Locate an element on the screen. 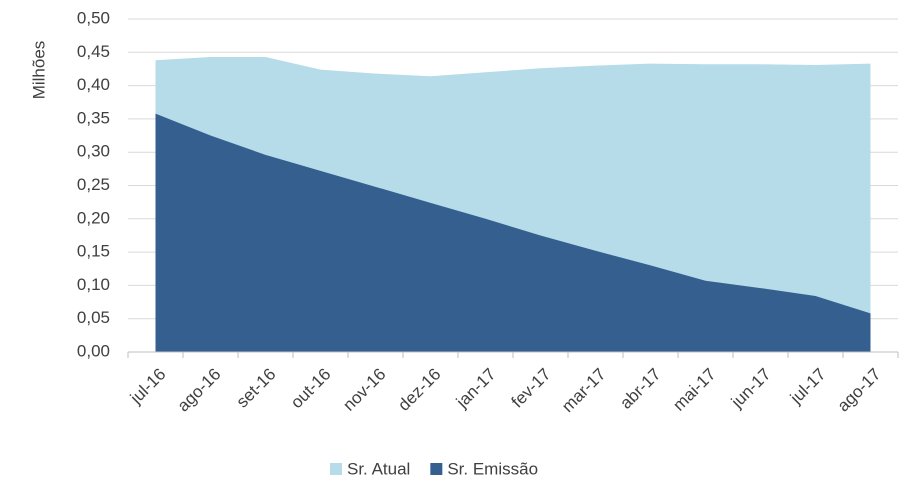 Image resolution: width=914 pixels, height=499 pixels. y-tick-label: 0,50 is located at coordinates (93, 17).